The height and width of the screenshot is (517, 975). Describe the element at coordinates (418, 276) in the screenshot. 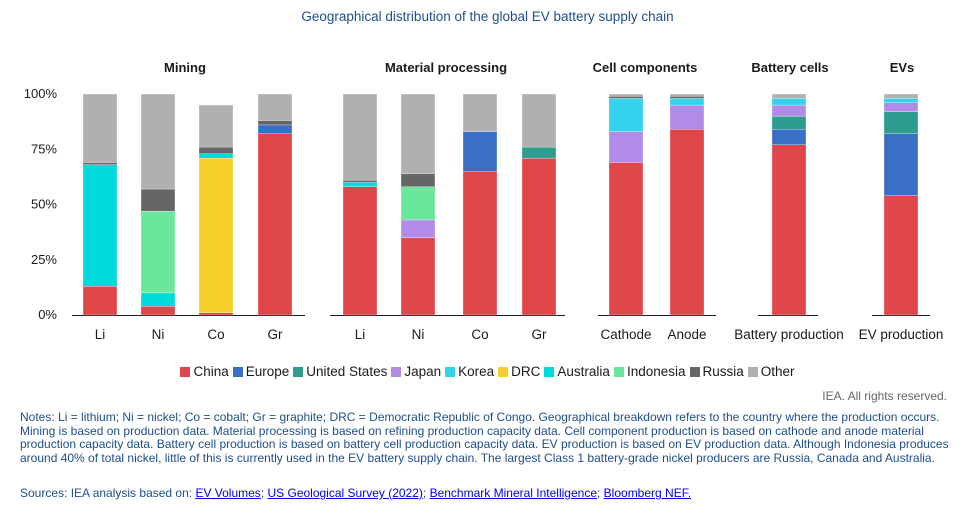

I see `bar-segment-material-processing-ni-china` at that location.